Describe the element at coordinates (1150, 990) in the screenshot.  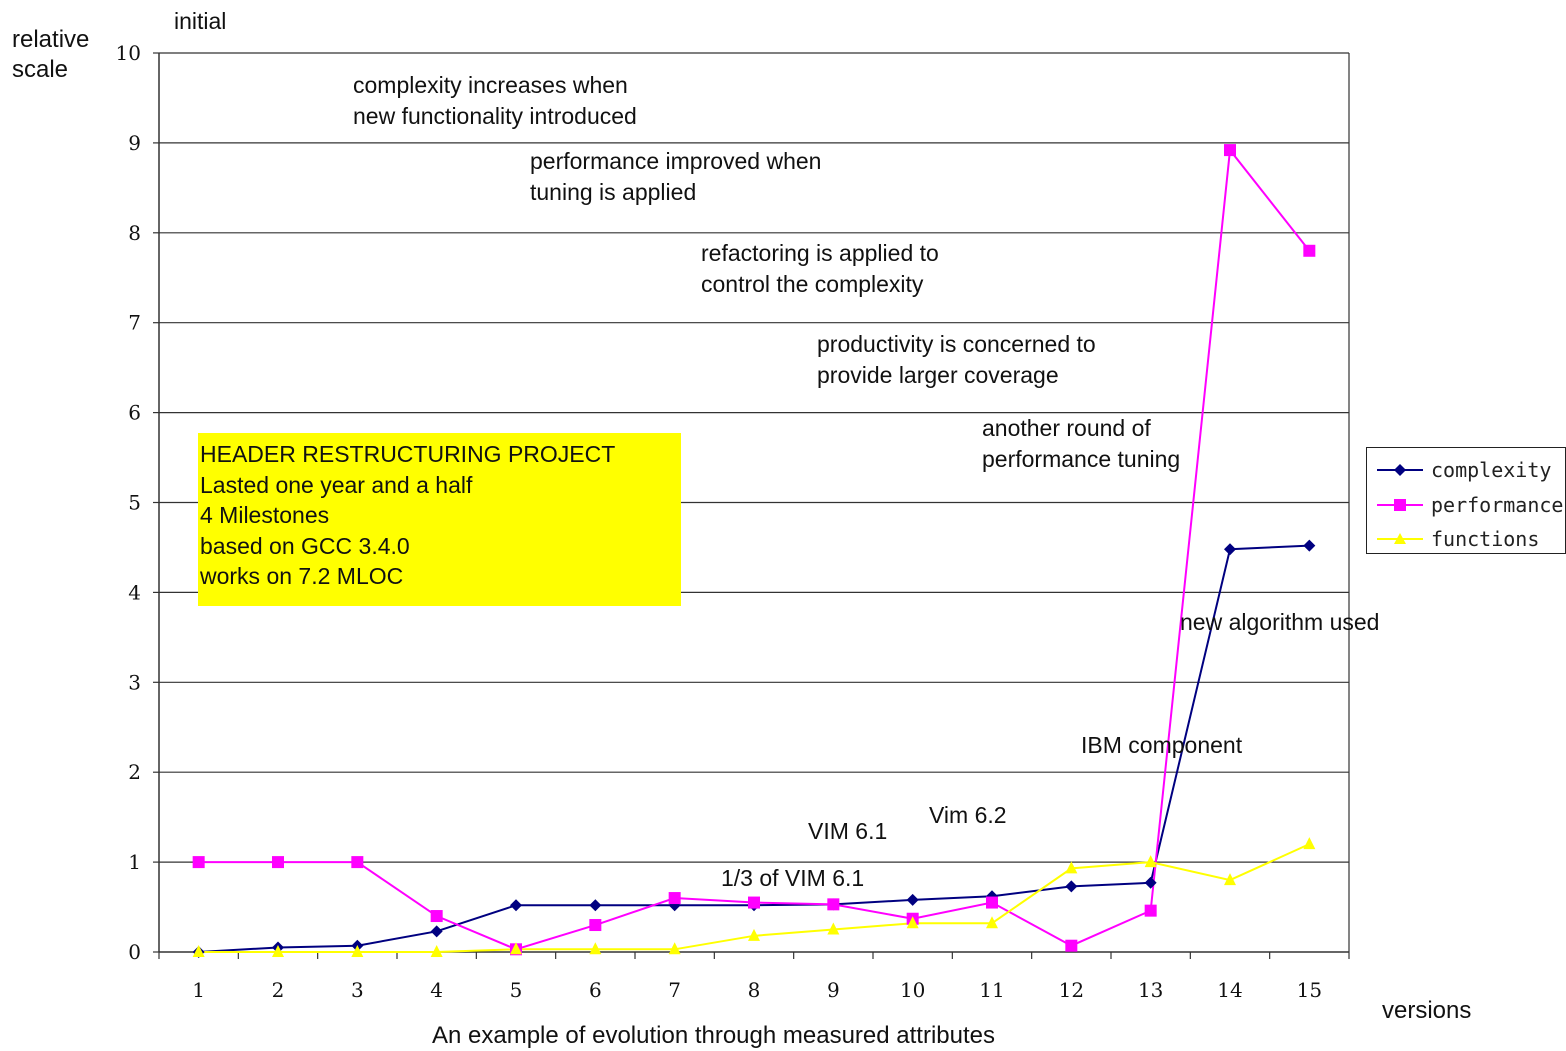
I see `x-tick-label-13: 13` at that location.